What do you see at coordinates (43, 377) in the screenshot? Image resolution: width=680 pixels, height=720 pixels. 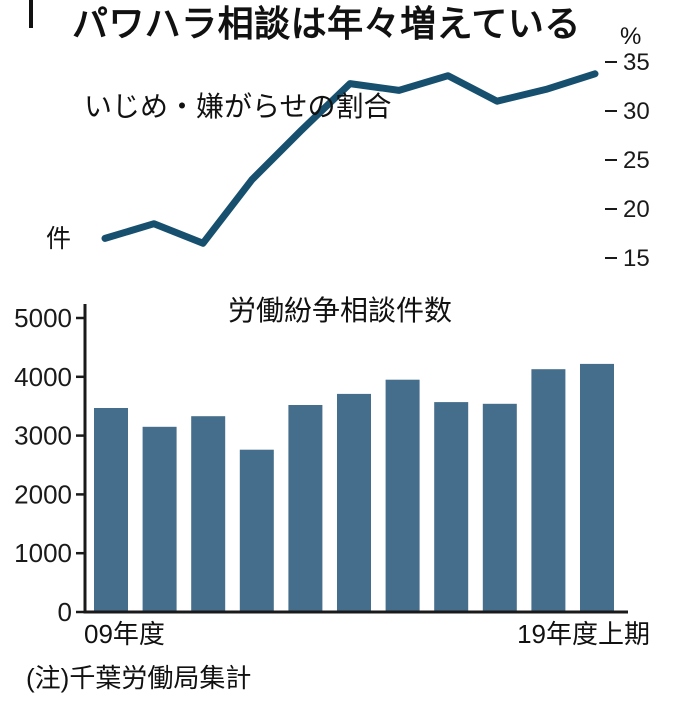 I see `left-axis-tick-label: 4000` at bounding box center [43, 377].